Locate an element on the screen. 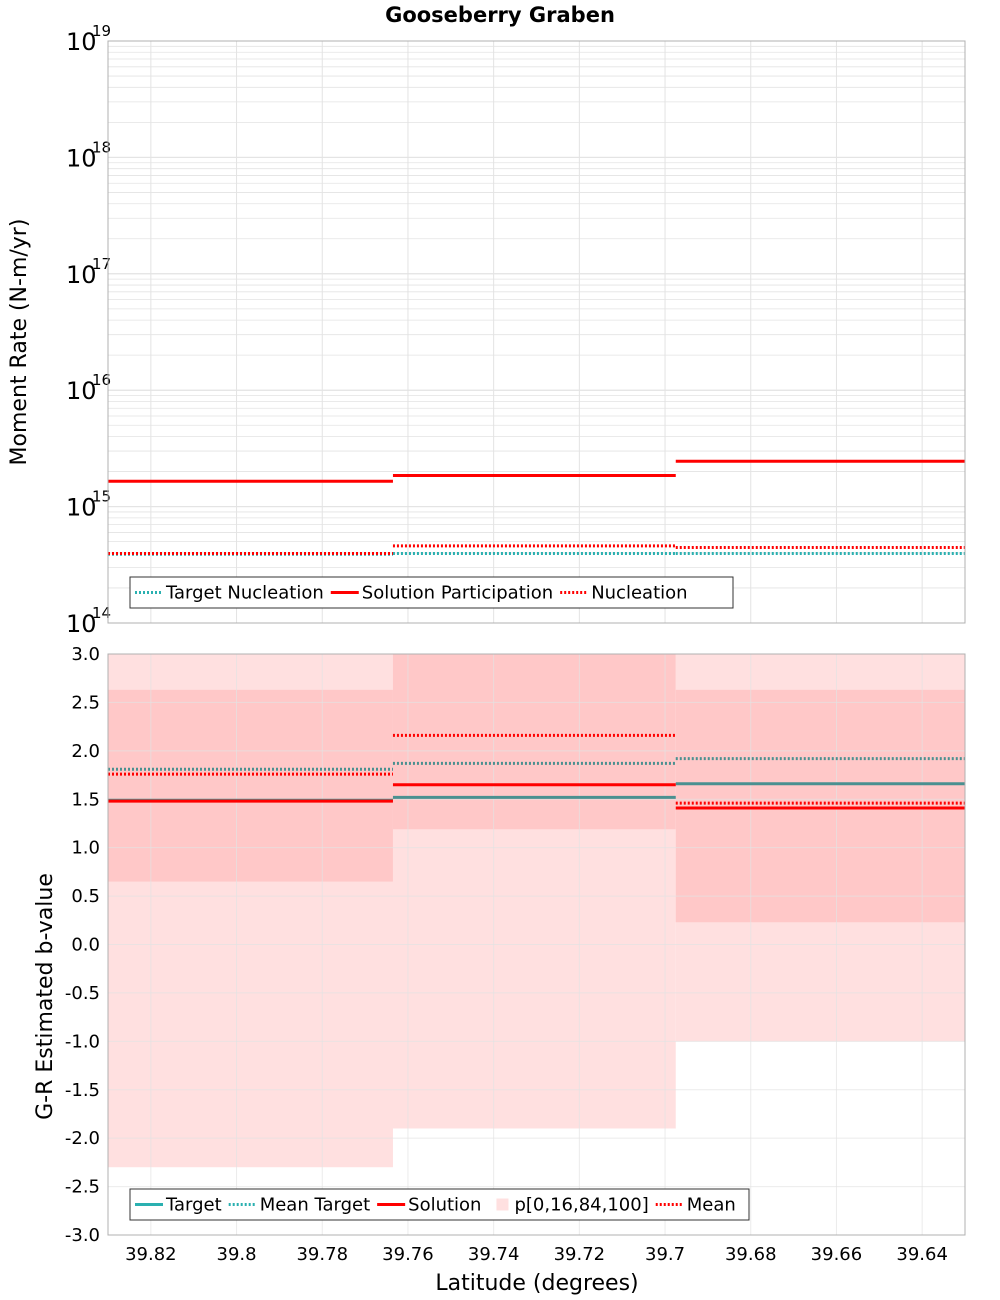 Image resolution: width=1000 pixels, height=1300 pixels. legend-label: Nucleation is located at coordinates (639, 593).